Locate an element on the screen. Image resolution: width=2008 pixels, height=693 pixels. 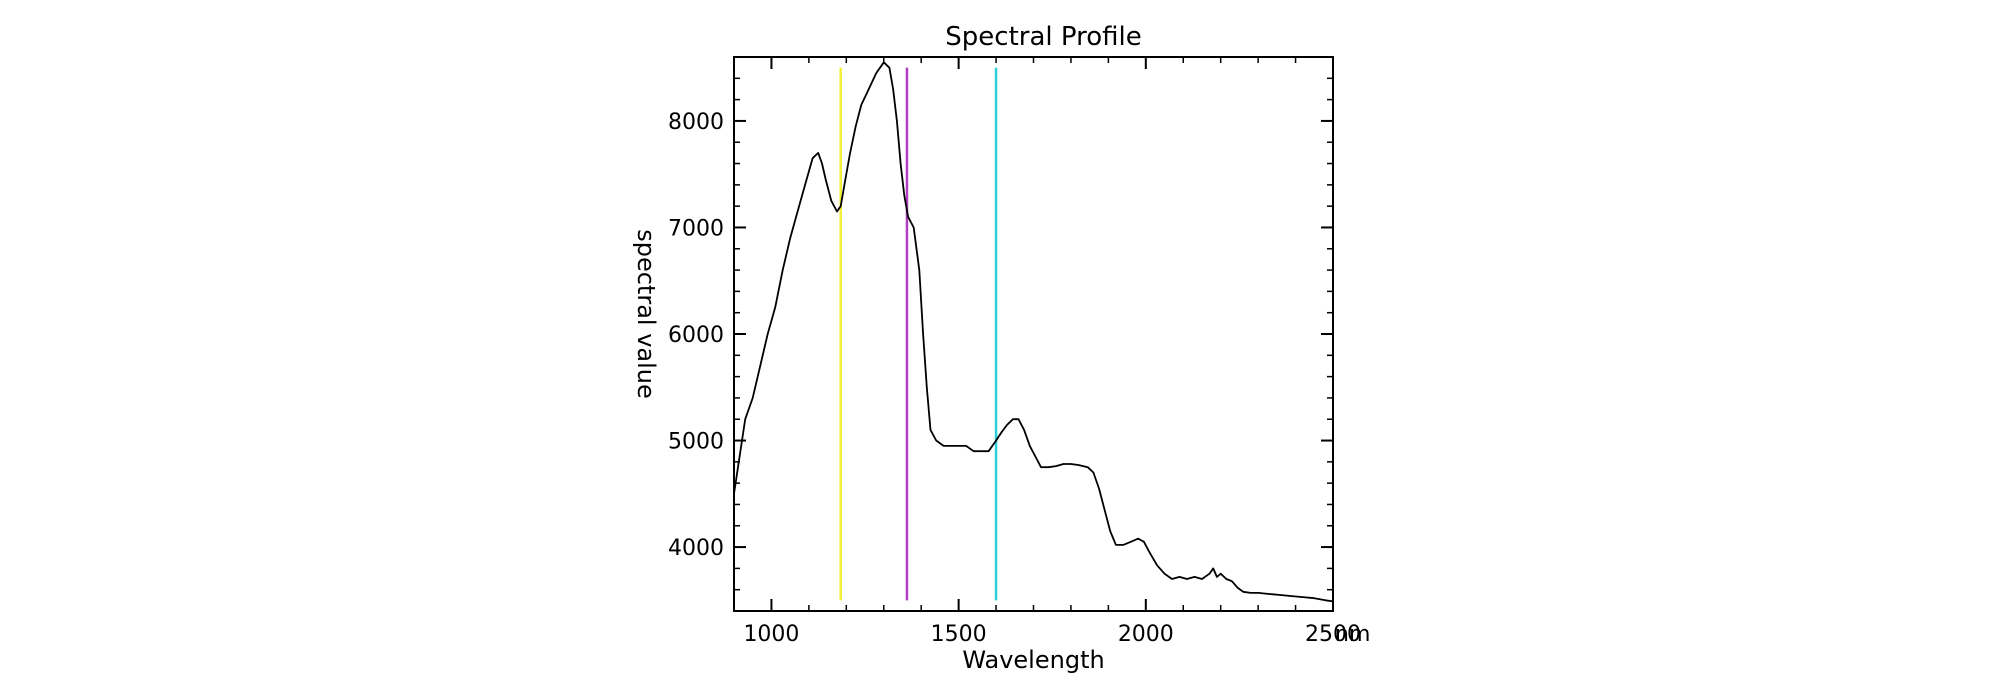
x-tick-label: 2000 is located at coordinates (1146, 634).